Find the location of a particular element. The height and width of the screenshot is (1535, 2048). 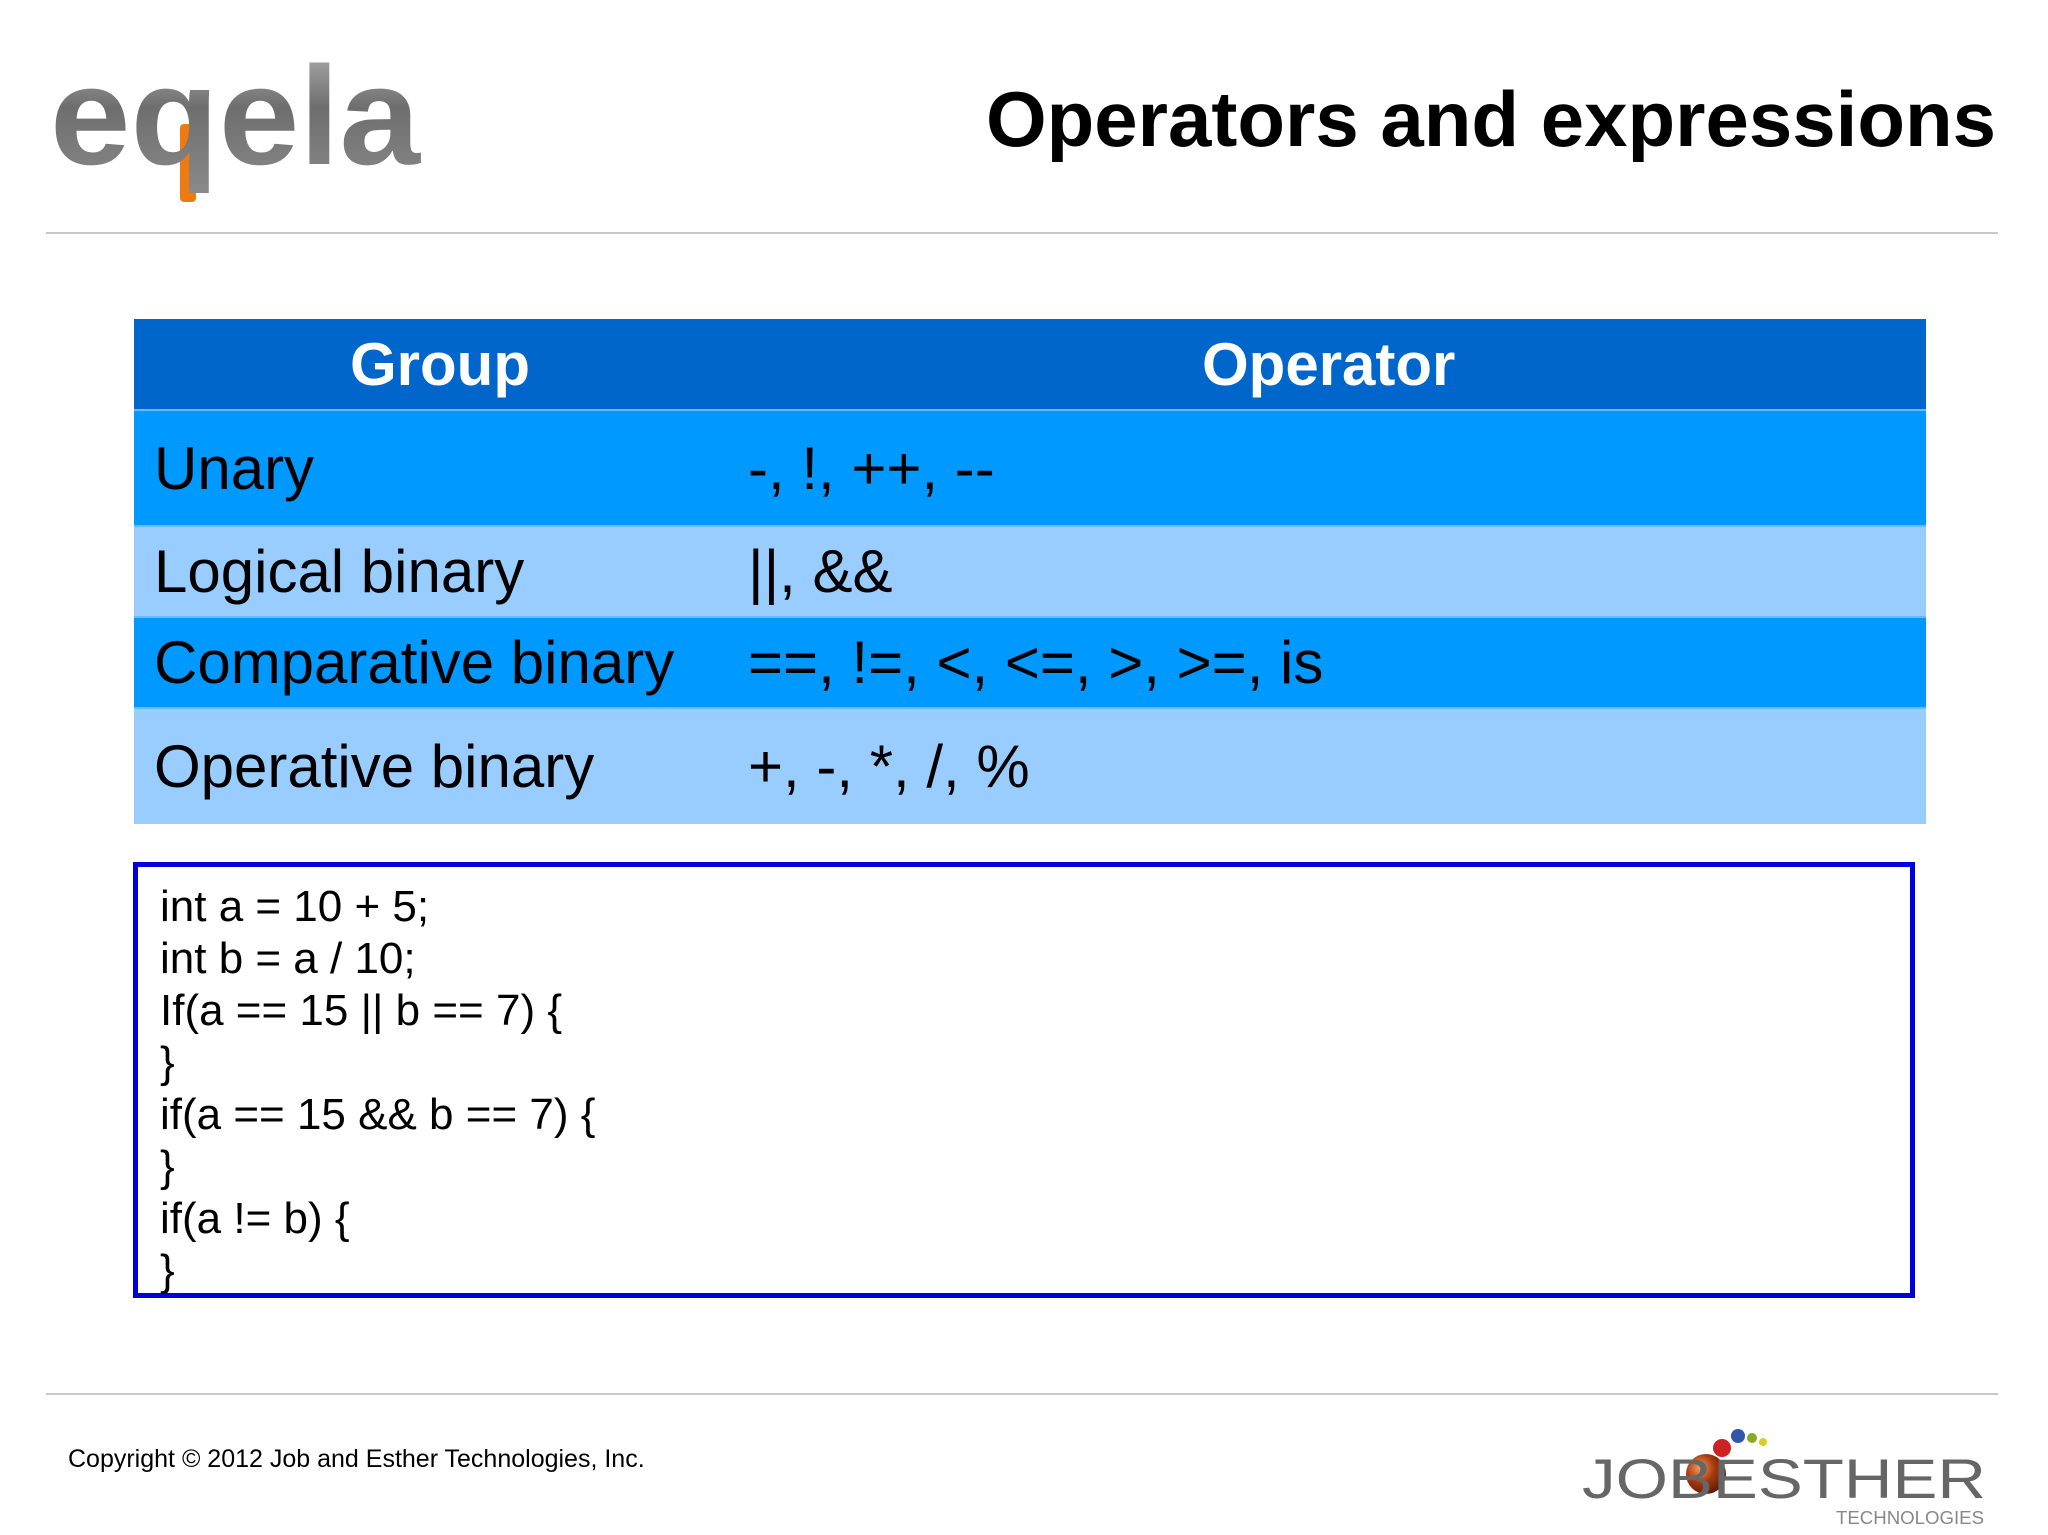

code-line: int b = a / 10; is located at coordinates (288, 958).